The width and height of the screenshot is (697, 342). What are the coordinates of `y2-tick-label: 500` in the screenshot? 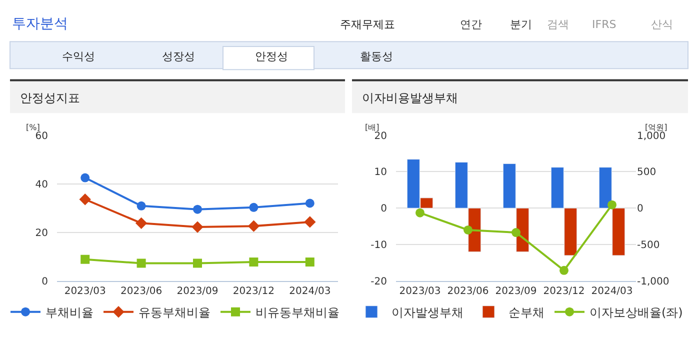 It's located at (646, 172).